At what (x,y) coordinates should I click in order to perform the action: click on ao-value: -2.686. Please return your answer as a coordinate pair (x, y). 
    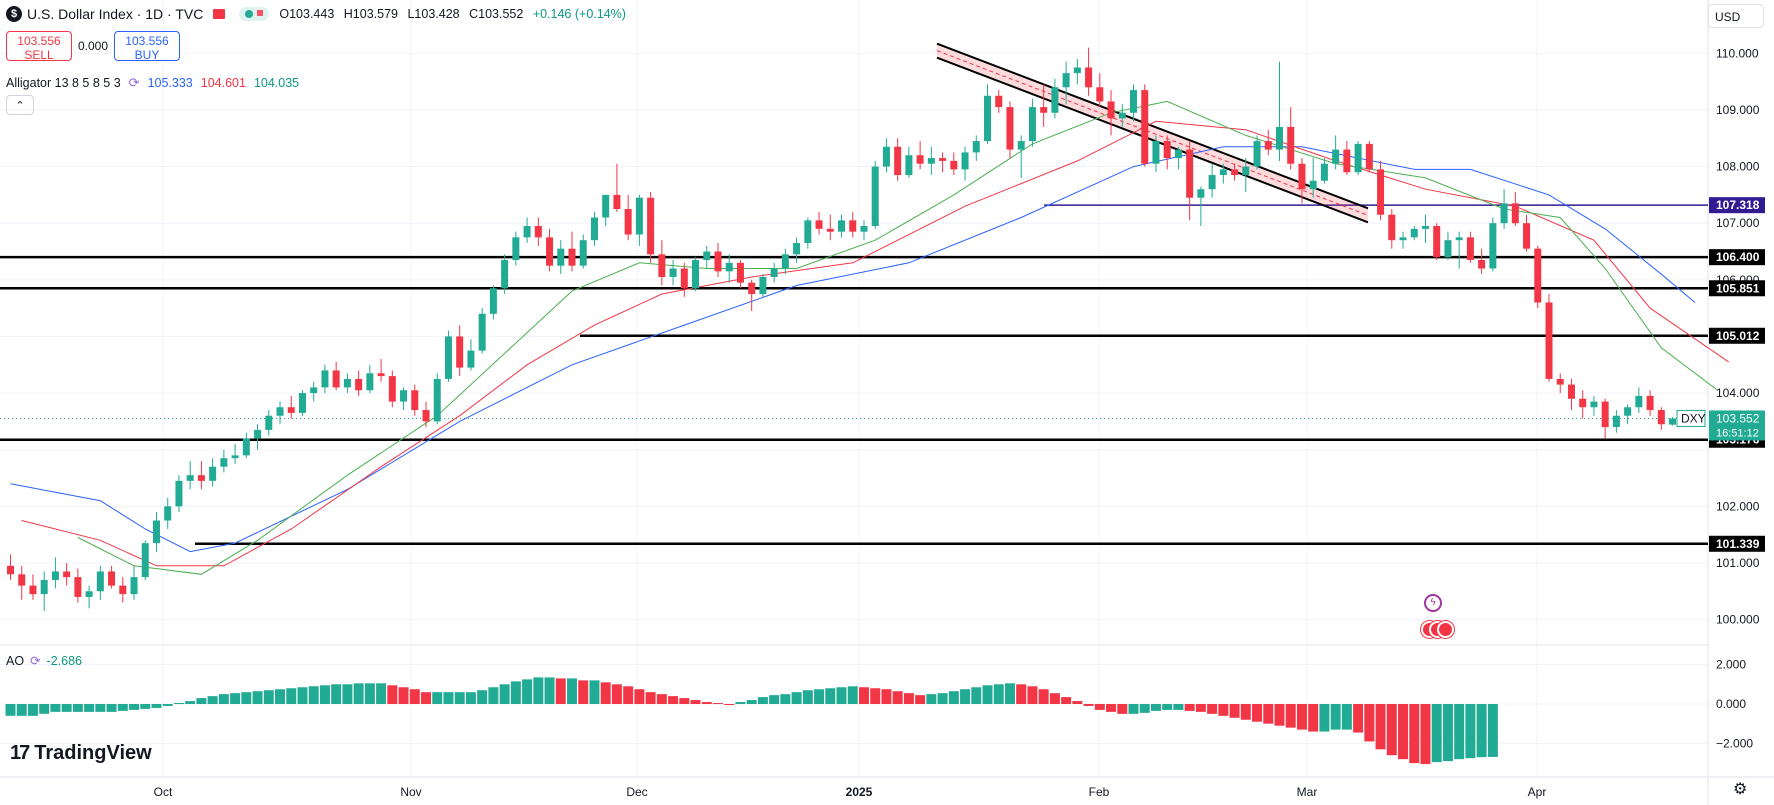
    Looking at the image, I should click on (64, 660).